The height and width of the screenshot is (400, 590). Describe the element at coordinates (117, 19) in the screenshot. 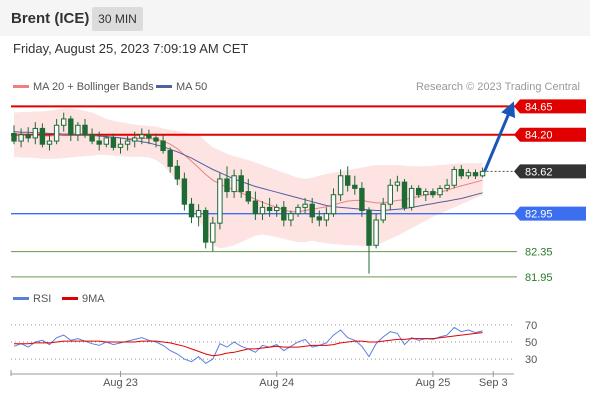

I see `timeframe-badge: 30 MIN` at that location.